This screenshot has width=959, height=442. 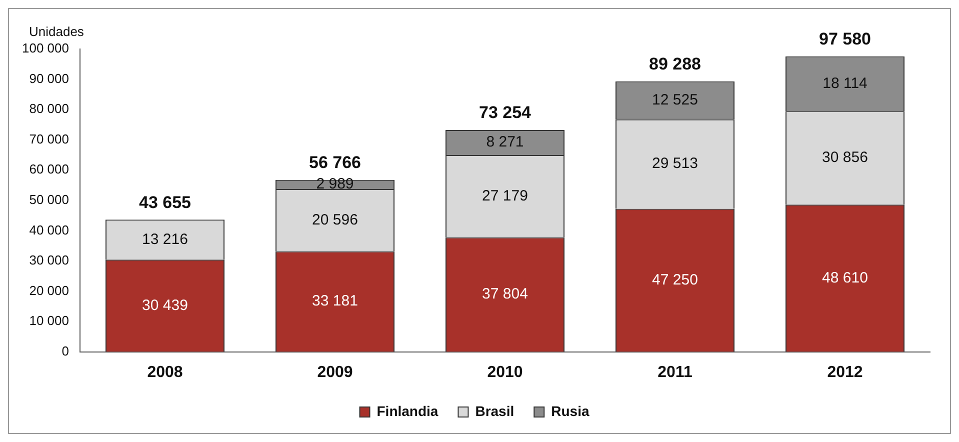 I want to click on legend-label: Rusia, so click(x=570, y=410).